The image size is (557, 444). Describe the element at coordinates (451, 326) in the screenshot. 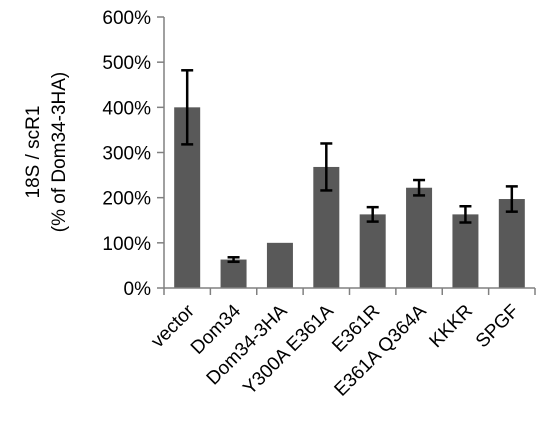

I see `x-tick-label: KKKR` at that location.